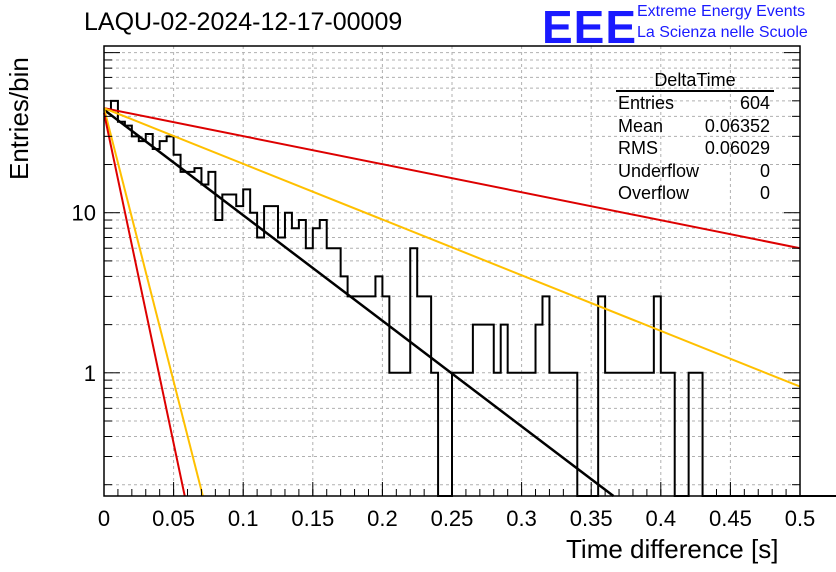 The width and height of the screenshot is (836, 572). What do you see at coordinates (173, 518) in the screenshot?
I see `x-tick-label: 0.05` at bounding box center [173, 518].